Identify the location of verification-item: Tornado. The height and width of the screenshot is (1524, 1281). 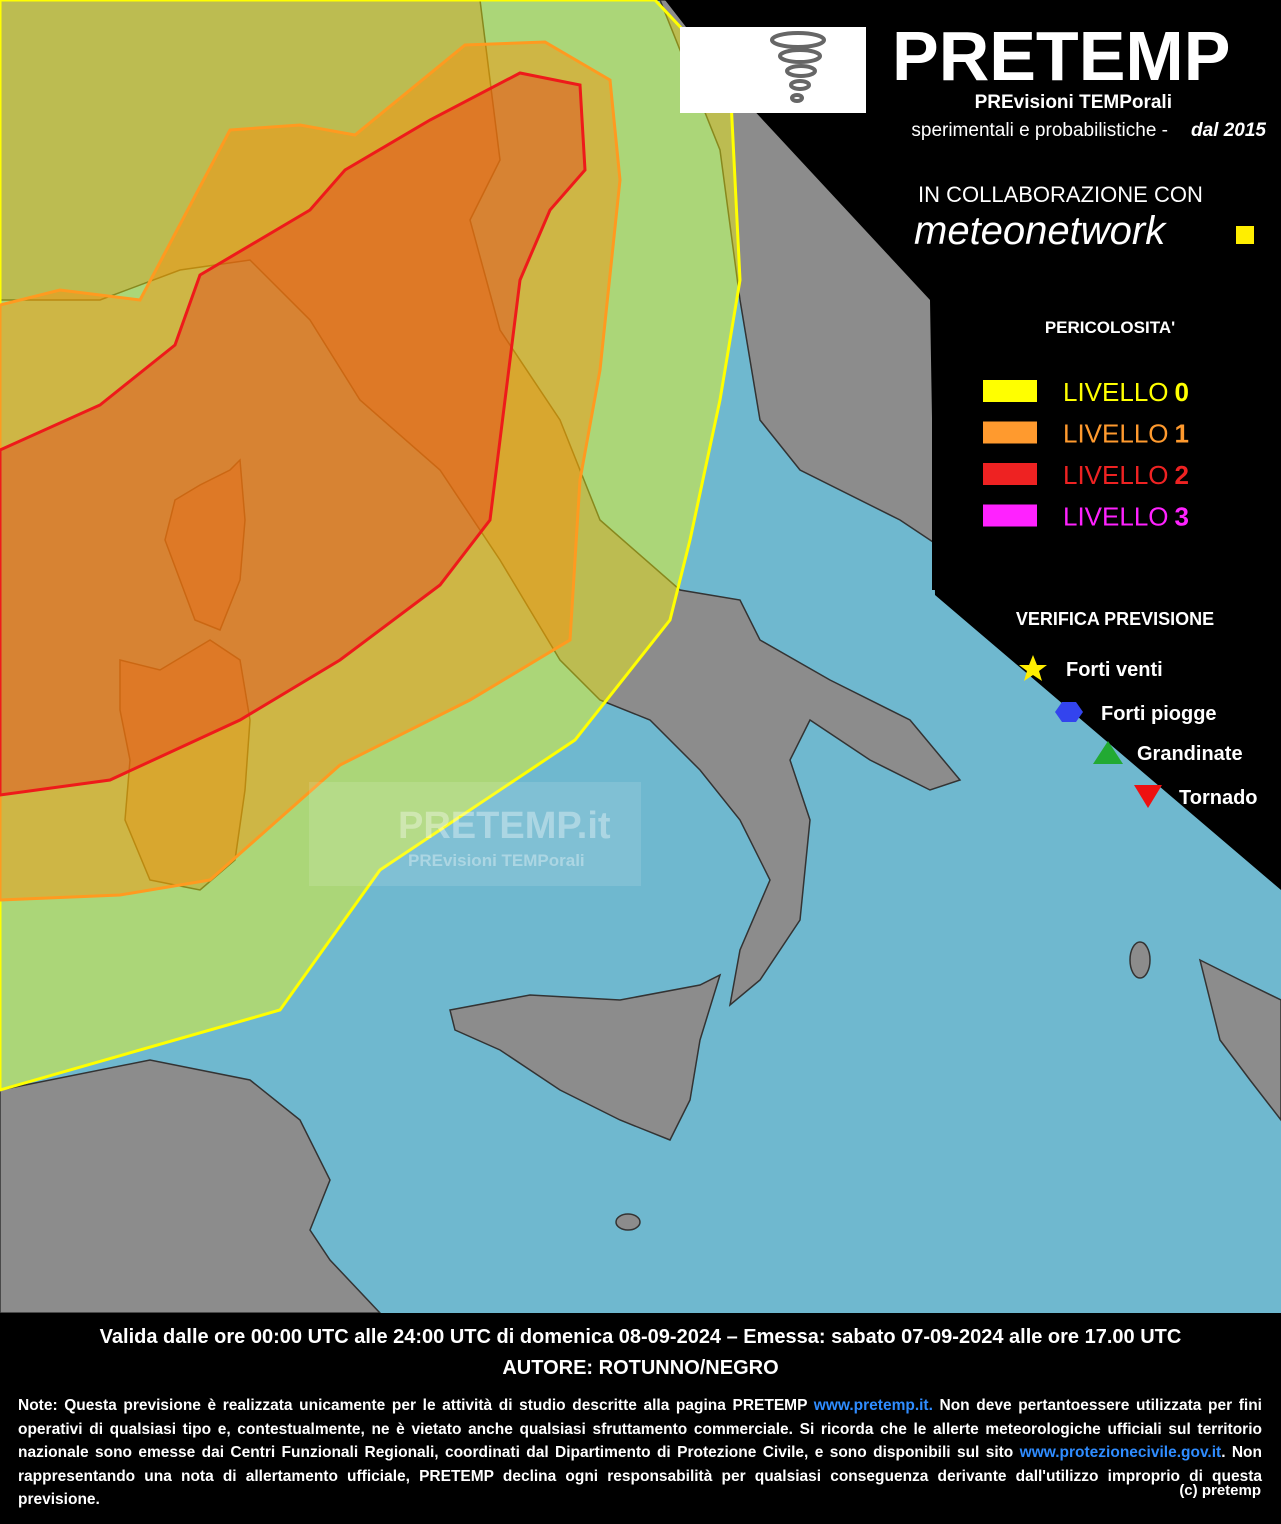
(1218, 798).